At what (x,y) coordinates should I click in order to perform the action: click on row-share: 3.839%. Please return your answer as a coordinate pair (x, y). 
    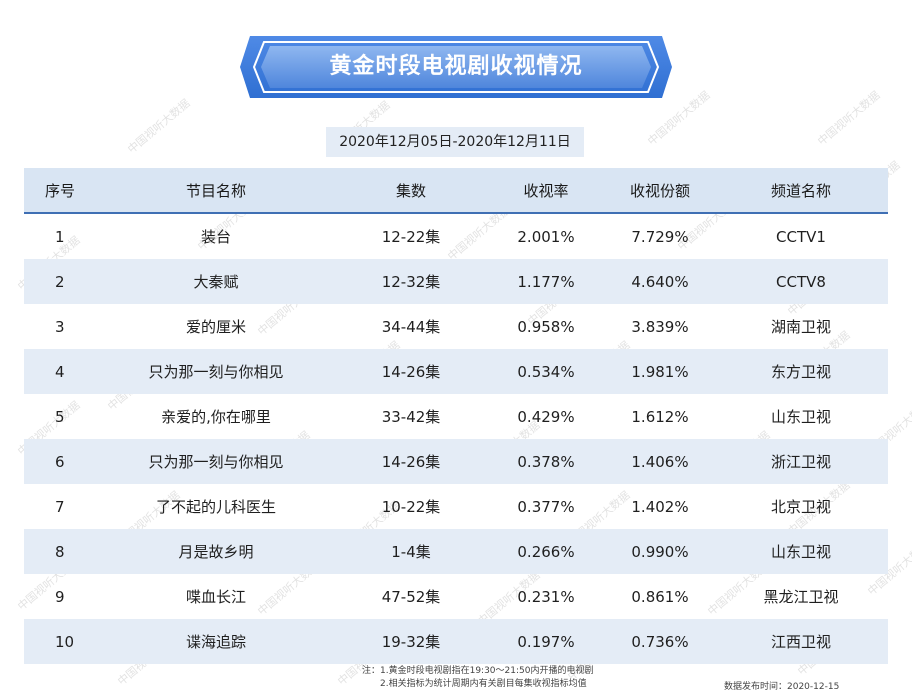
    Looking at the image, I should click on (660, 326).